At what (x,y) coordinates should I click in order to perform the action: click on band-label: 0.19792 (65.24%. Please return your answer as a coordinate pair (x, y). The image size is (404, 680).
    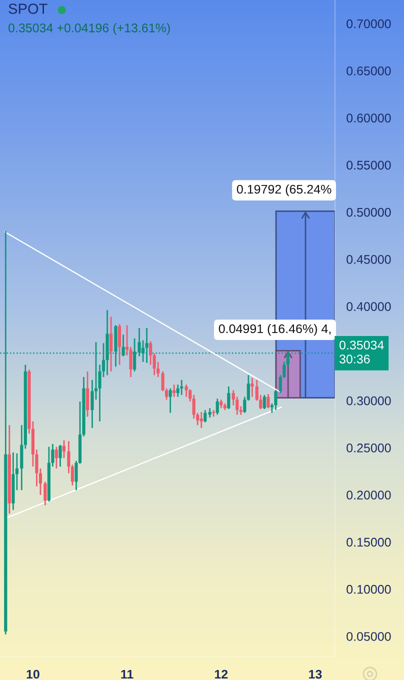
    Looking at the image, I should click on (284, 190).